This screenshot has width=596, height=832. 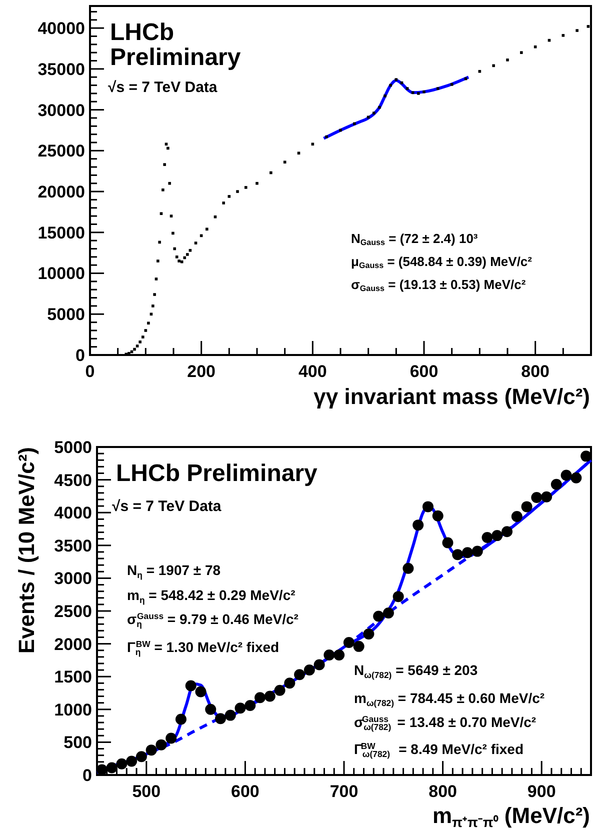 I want to click on x-axis-title: m$_{π⁺π⁻π⁰}$ (MeV/c²), so click(x=511, y=816).